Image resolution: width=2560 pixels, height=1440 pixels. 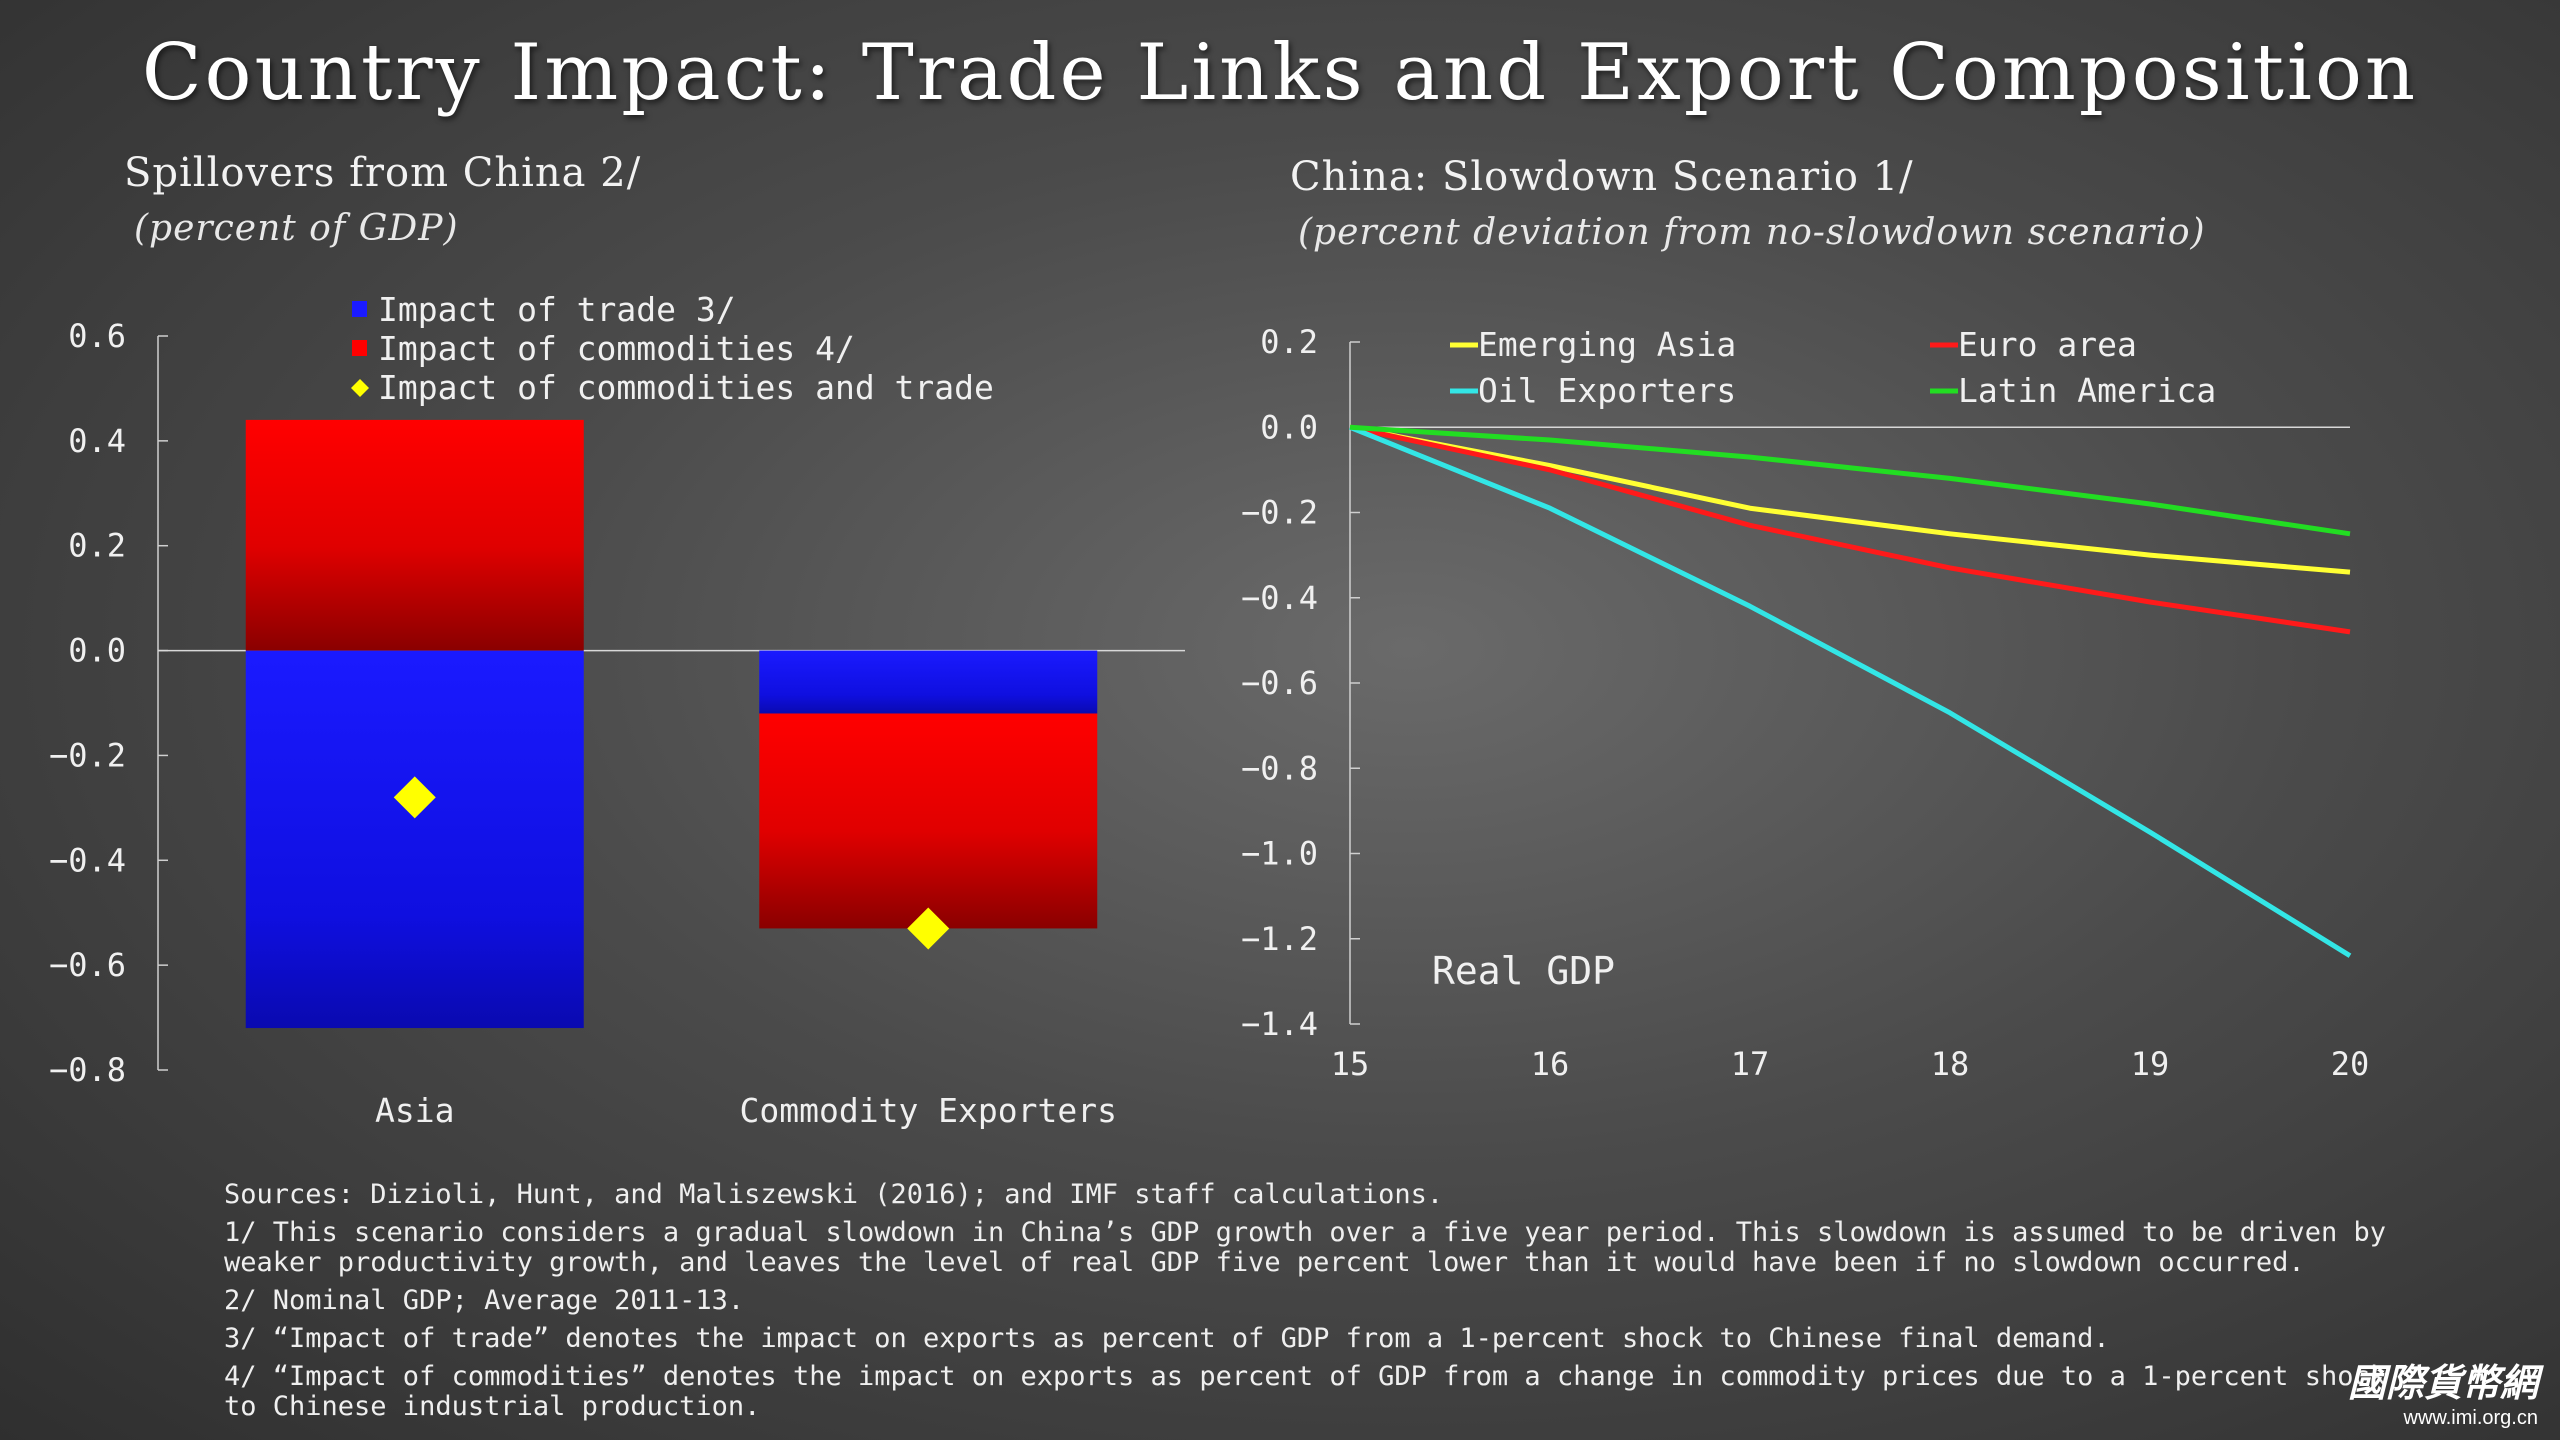 I want to click on y-tick-label: −1.2, so click(x=1279, y=939).